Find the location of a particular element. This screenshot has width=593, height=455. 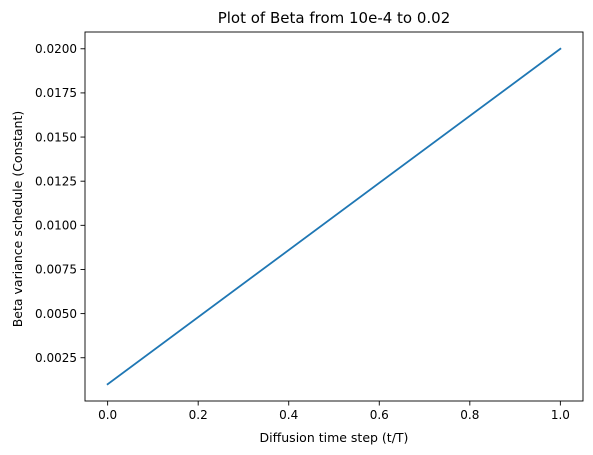

y-axis-label: Beta variance schedule (Constant) is located at coordinates (17, 219).